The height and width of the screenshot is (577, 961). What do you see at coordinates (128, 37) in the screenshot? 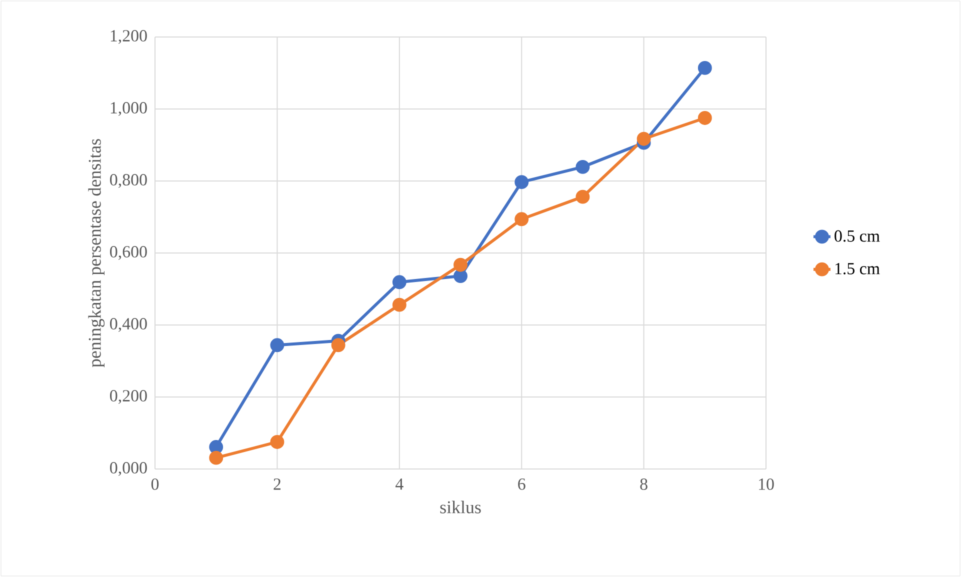
I see `y-tick-label: 1,200` at bounding box center [128, 37].